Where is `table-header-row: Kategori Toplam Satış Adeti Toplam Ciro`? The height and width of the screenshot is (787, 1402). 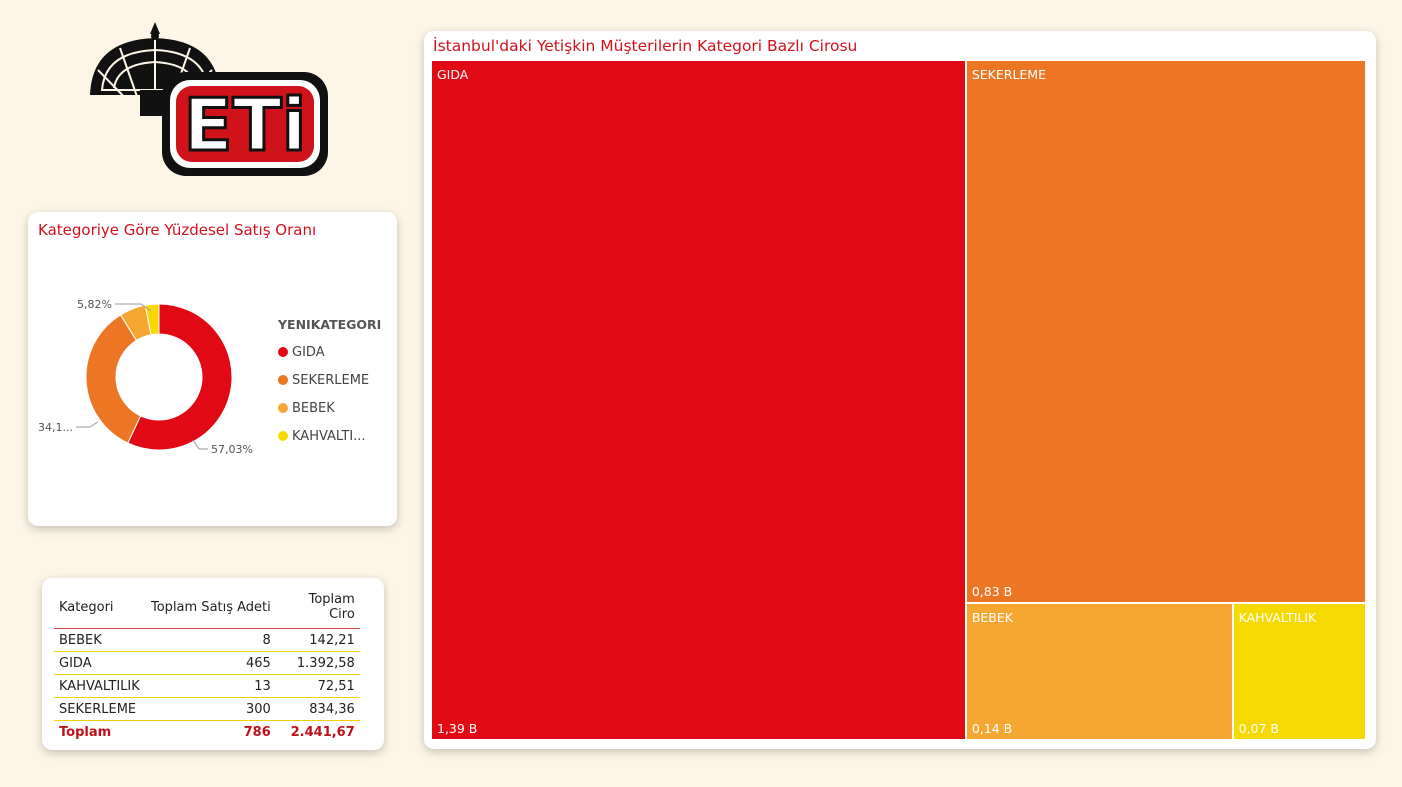
table-header-row: Kategori Toplam Satış Adeti Toplam Ciro is located at coordinates (207, 608).